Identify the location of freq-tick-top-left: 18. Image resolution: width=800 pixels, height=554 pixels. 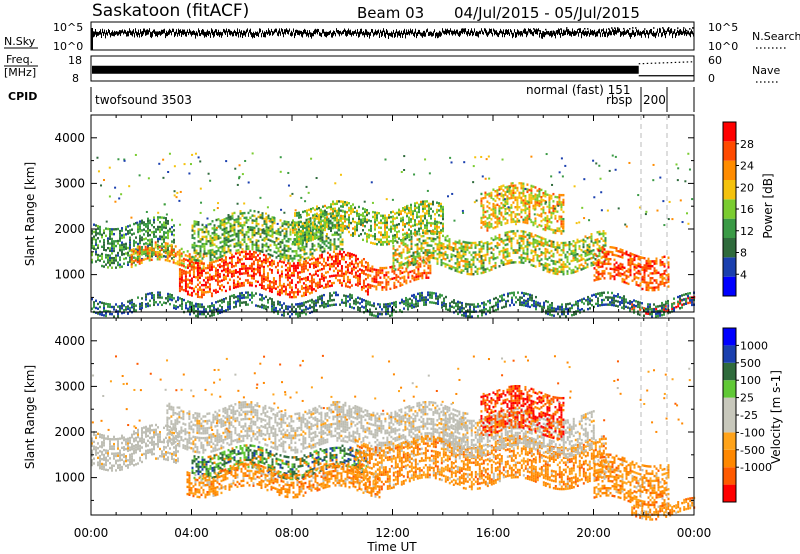
(75, 60).